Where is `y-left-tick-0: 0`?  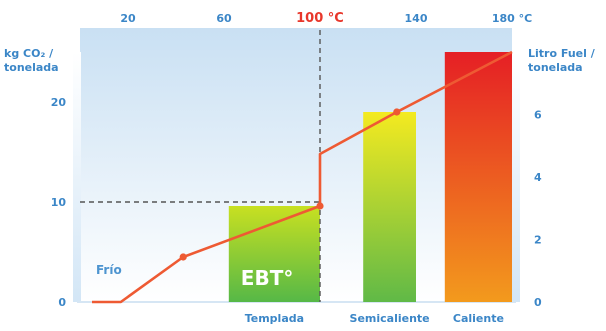 y-left-tick-0: 0 is located at coordinates (62, 302).